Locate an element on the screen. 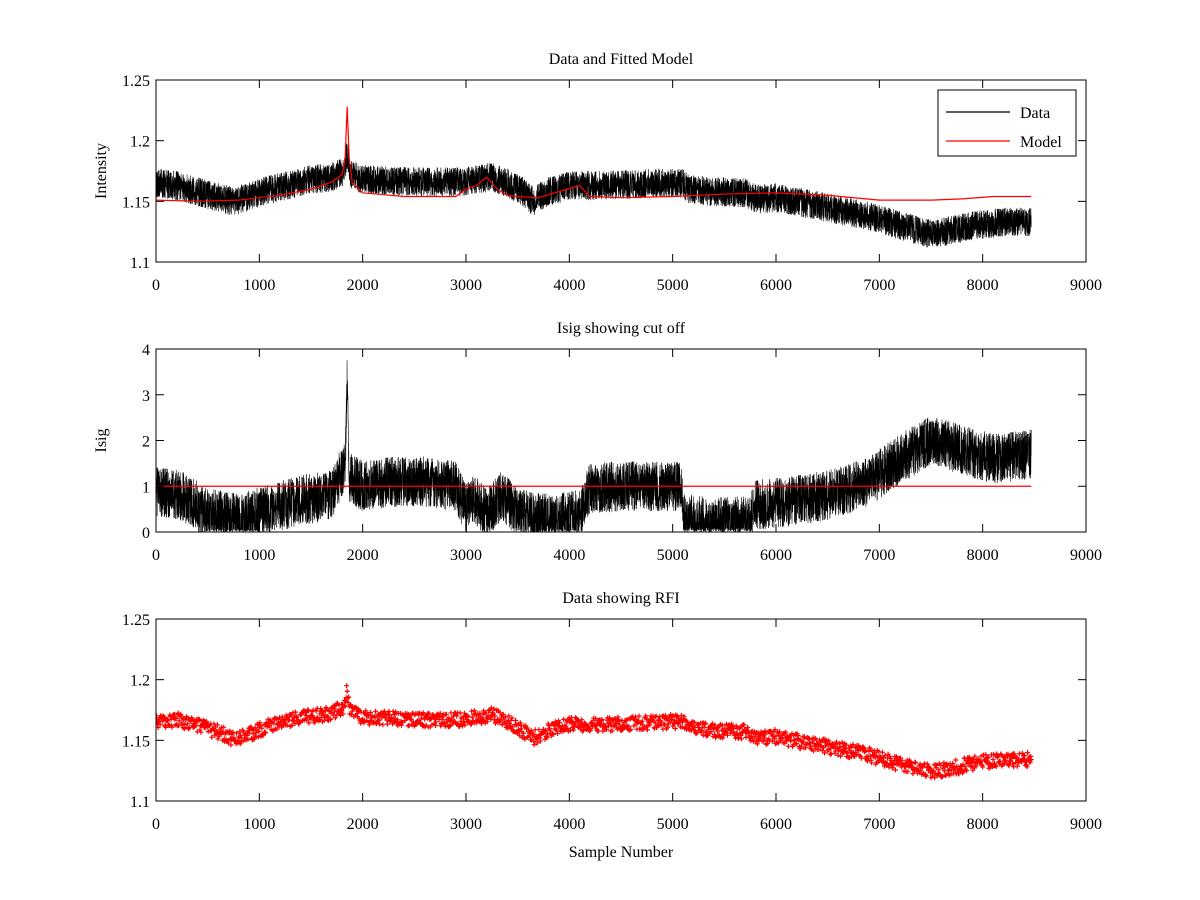 Image resolution: width=1200 pixels, height=900 pixels. series-data-points is located at coordinates (595, 732).